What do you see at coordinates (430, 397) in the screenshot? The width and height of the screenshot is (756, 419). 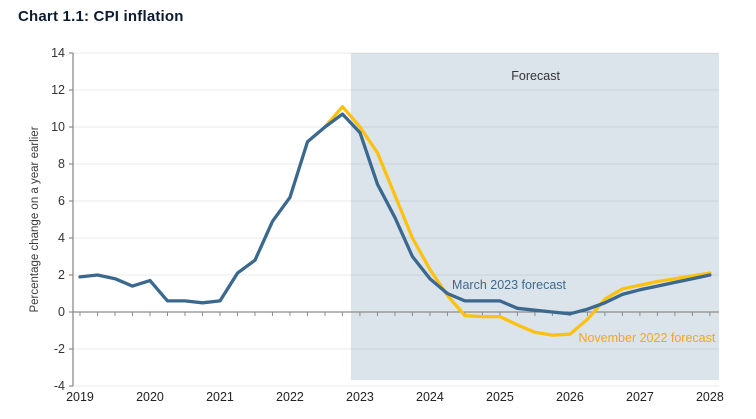 I see `x-tick-label-2024: 2024` at bounding box center [430, 397].